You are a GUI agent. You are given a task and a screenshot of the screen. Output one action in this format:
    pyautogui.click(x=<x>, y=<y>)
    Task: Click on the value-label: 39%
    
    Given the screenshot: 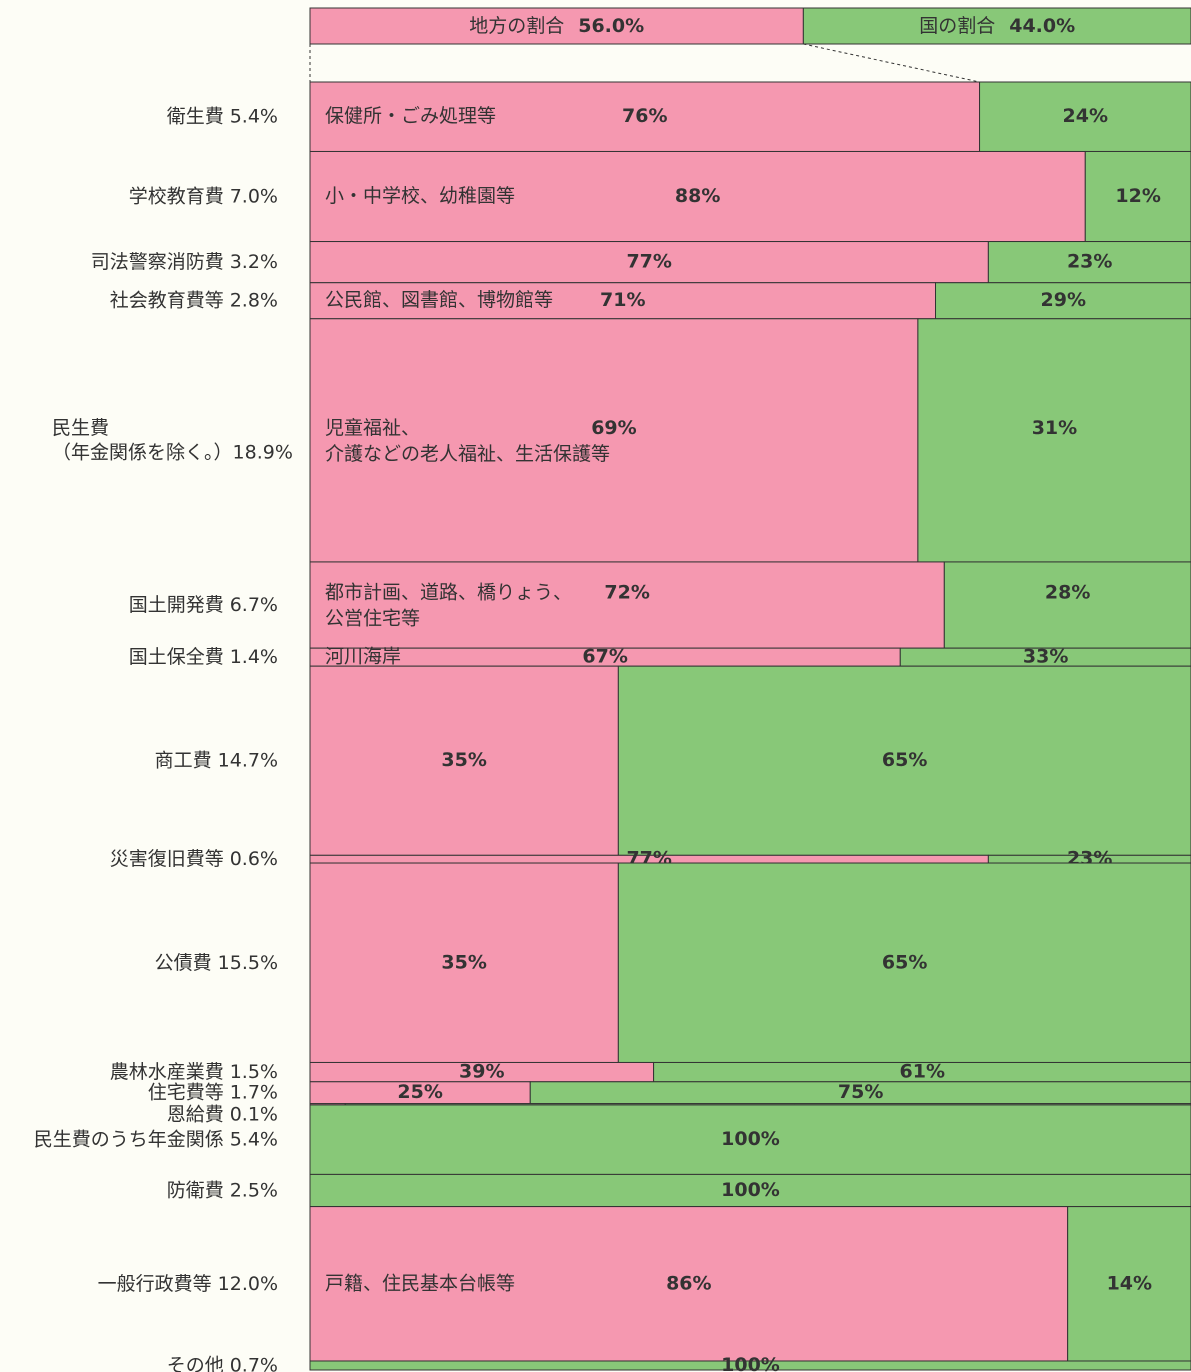 What is the action you would take?
    pyautogui.click(x=481, y=1072)
    